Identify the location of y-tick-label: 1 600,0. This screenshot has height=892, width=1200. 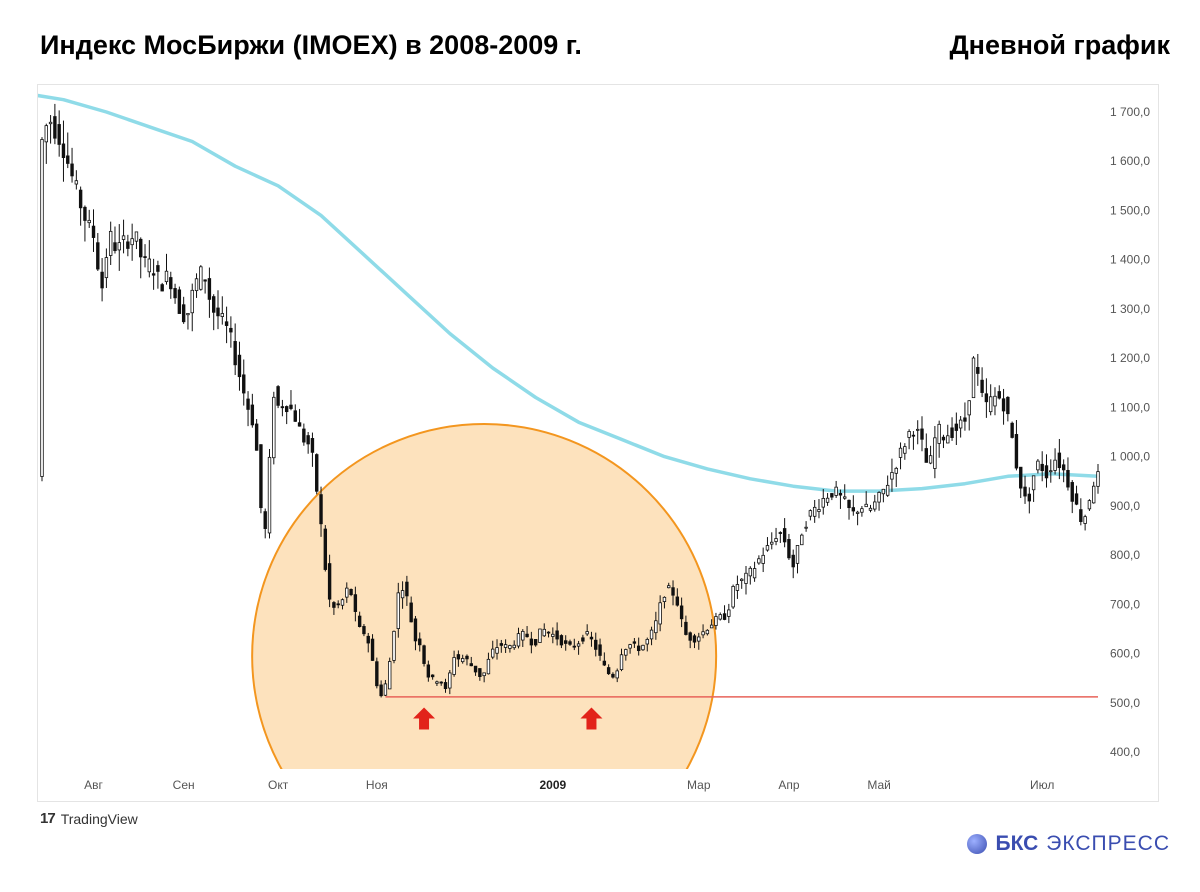
(1130, 161).